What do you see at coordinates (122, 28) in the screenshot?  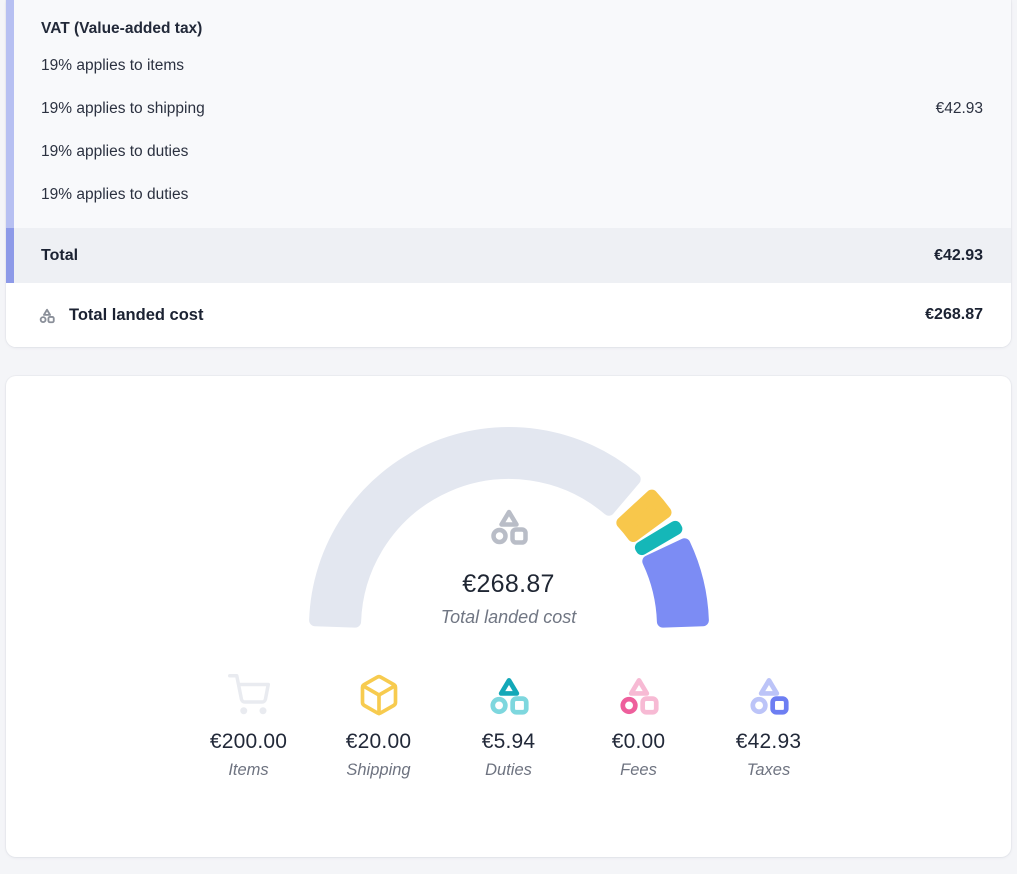 I see `vat-section-title: VAT (Value-added tax)` at bounding box center [122, 28].